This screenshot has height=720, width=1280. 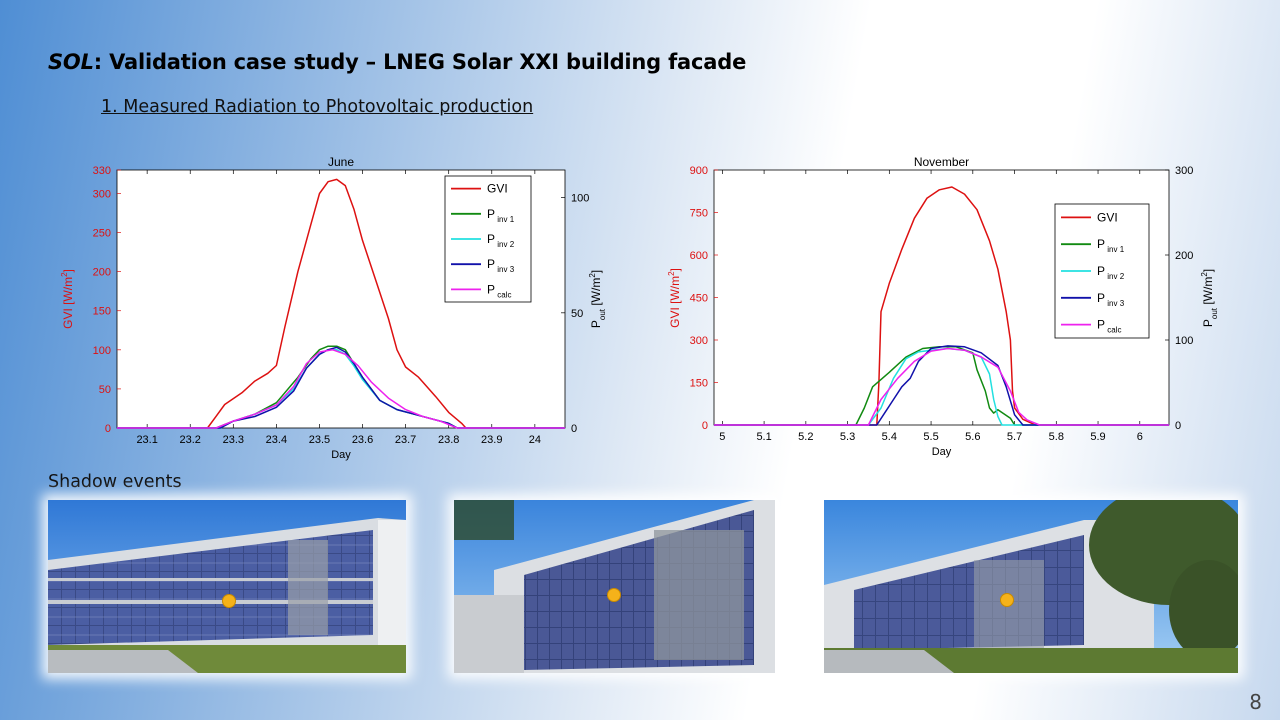 I want to click on y-left-tick-label: 200, so click(x=102, y=273).